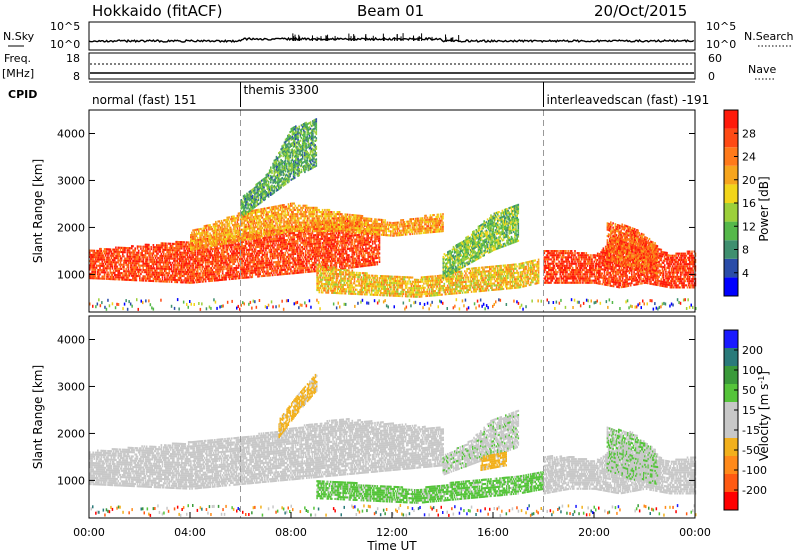 The width and height of the screenshot is (800, 554). What do you see at coordinates (751, 430) in the screenshot?
I see `colorbar-tick-label: -15` at bounding box center [751, 430].